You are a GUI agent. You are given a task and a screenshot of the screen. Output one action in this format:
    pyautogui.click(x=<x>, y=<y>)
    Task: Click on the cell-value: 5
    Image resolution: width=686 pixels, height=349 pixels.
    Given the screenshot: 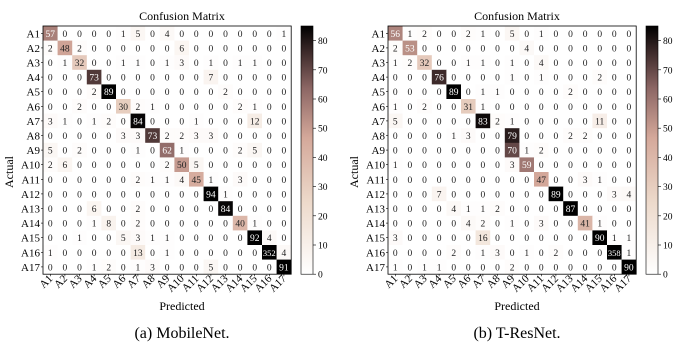 What is the action you would take?
    pyautogui.click(x=50, y=152)
    